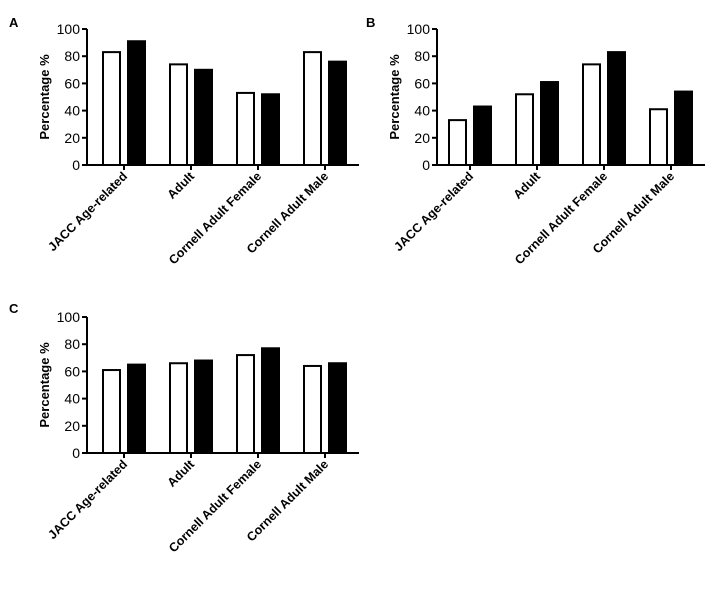 The width and height of the screenshot is (713, 603). I want to click on panel-label: B, so click(370, 22).